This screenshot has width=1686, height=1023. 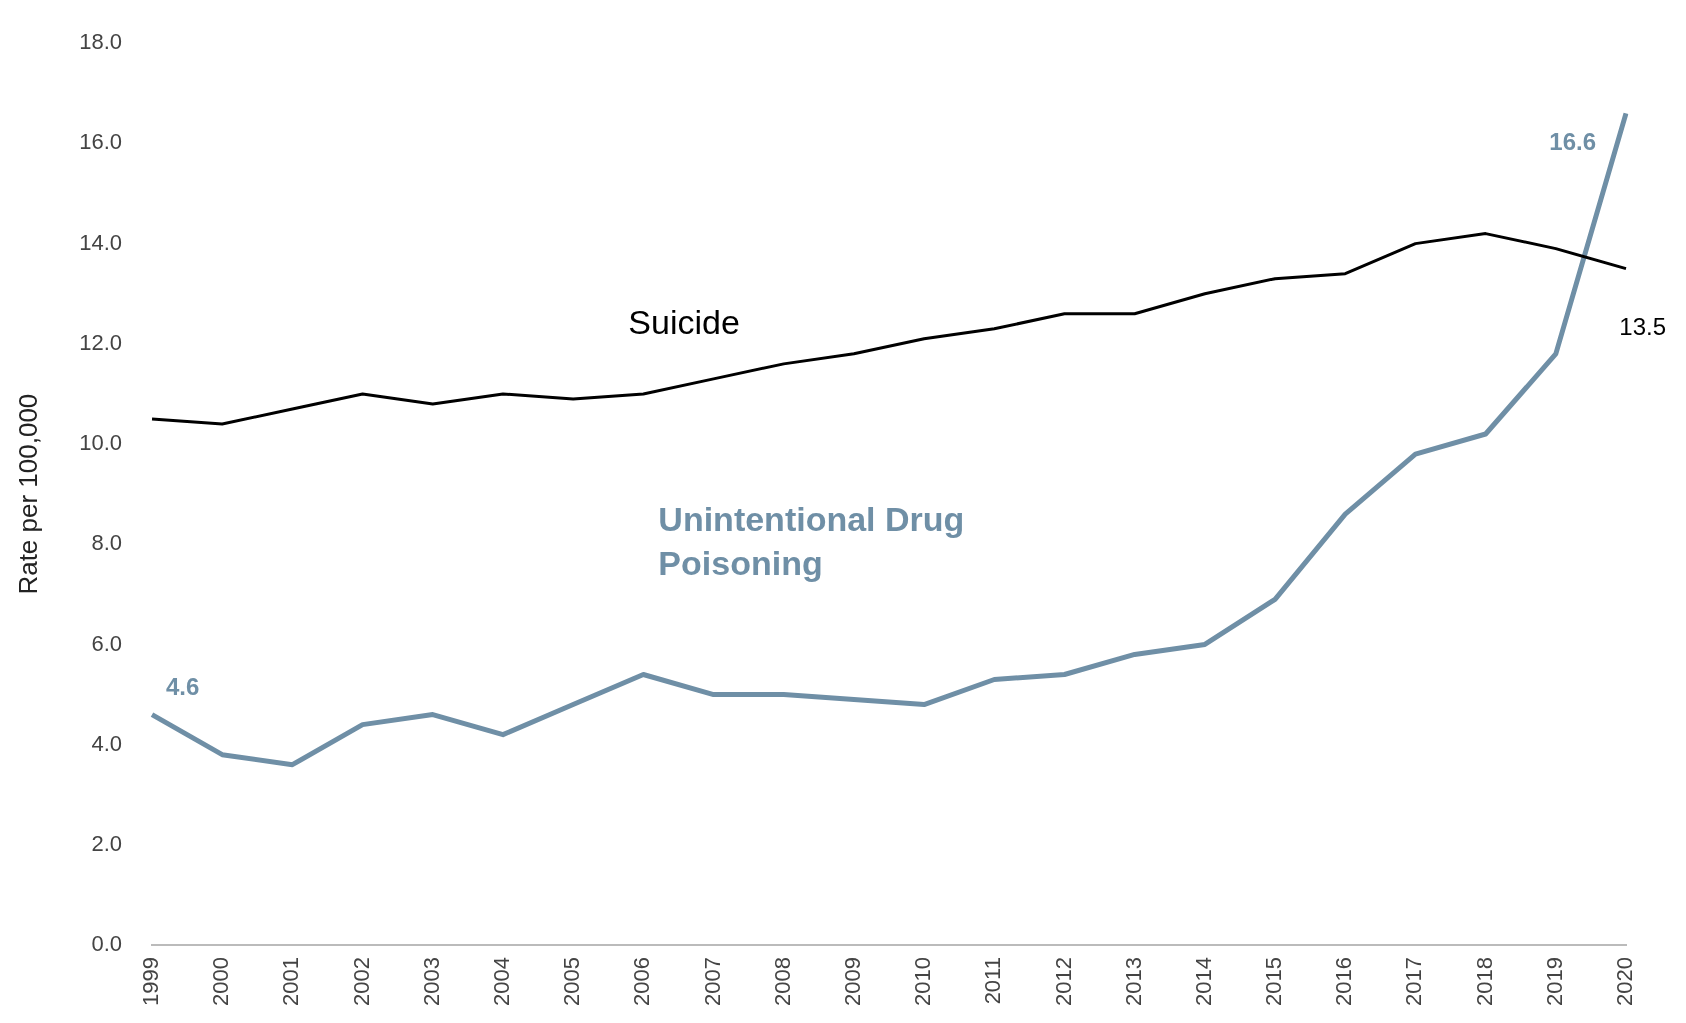 What do you see at coordinates (107, 743) in the screenshot?
I see `y-tick-label: 4.0` at bounding box center [107, 743].